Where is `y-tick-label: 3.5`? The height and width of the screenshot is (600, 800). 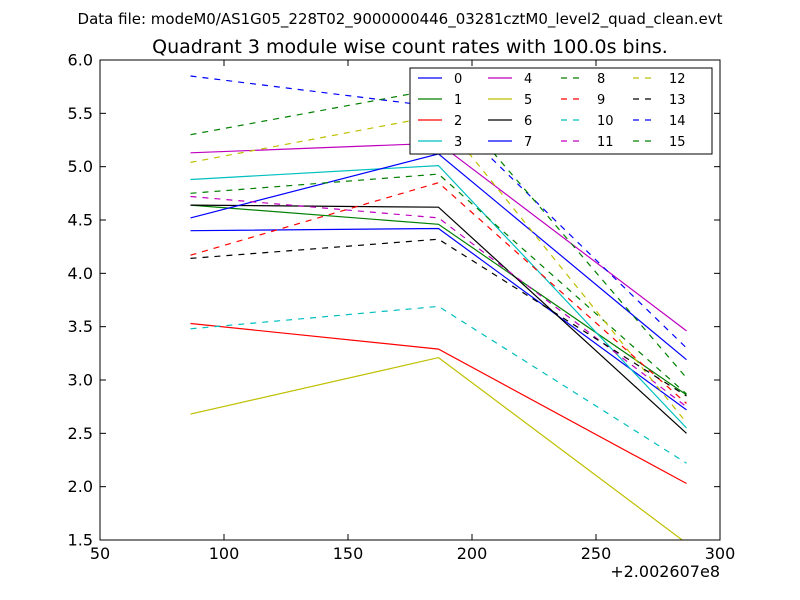
y-tick-label: 3.5 is located at coordinates (80, 326).